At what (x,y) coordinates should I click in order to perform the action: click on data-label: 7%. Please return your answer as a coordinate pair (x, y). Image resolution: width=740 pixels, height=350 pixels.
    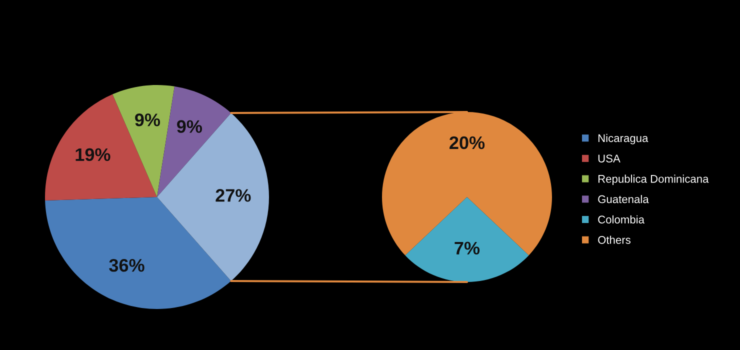
    Looking at the image, I should click on (467, 248).